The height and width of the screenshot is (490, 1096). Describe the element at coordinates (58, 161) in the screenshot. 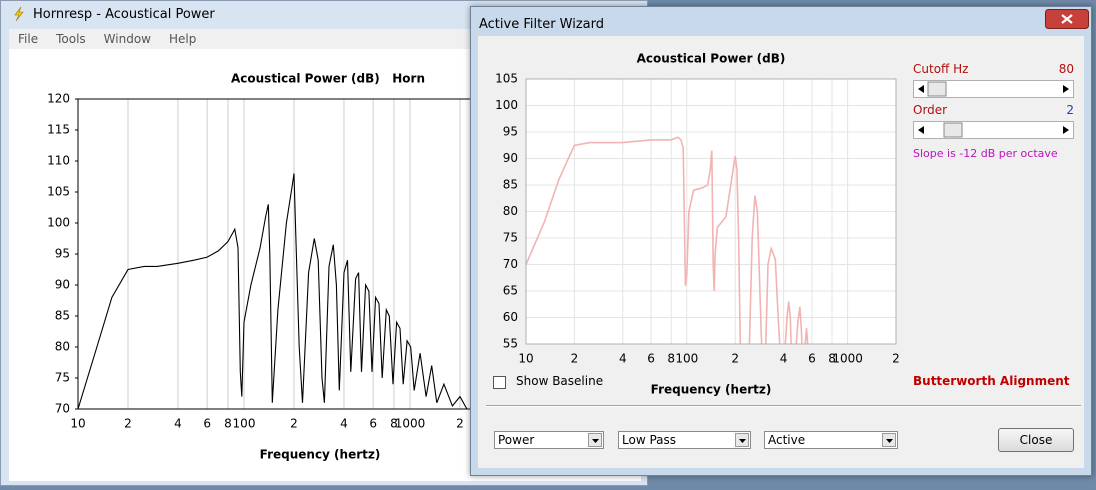

I see `y-tick-label: 110` at that location.